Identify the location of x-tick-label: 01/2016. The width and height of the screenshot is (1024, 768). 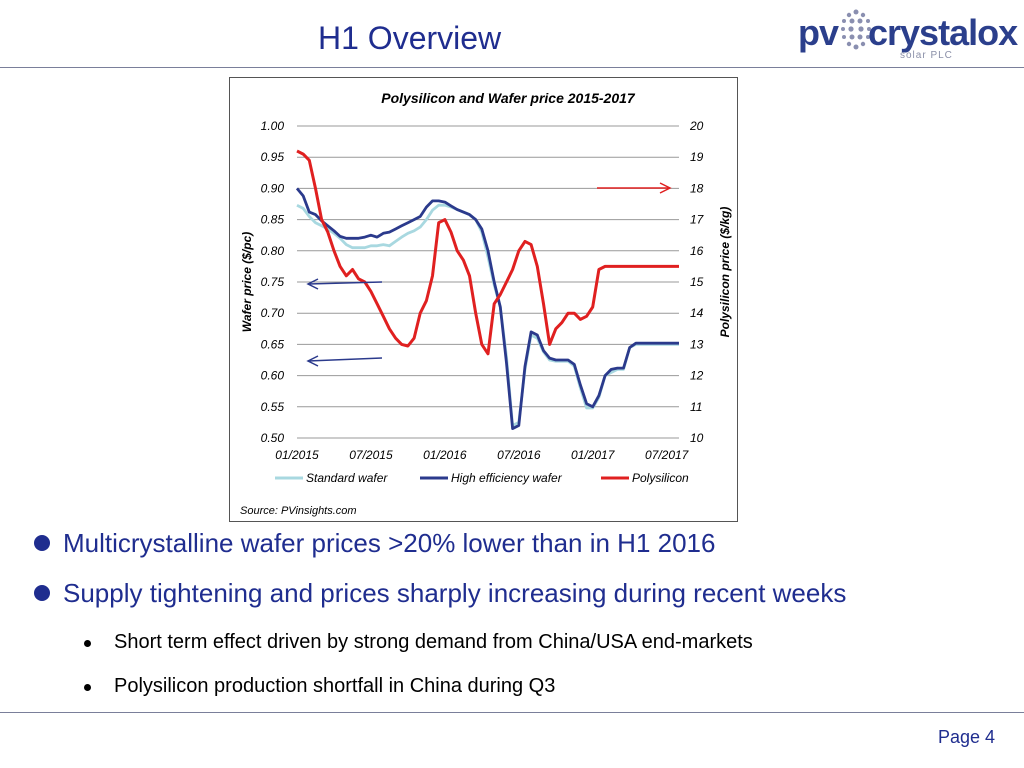
(445, 455).